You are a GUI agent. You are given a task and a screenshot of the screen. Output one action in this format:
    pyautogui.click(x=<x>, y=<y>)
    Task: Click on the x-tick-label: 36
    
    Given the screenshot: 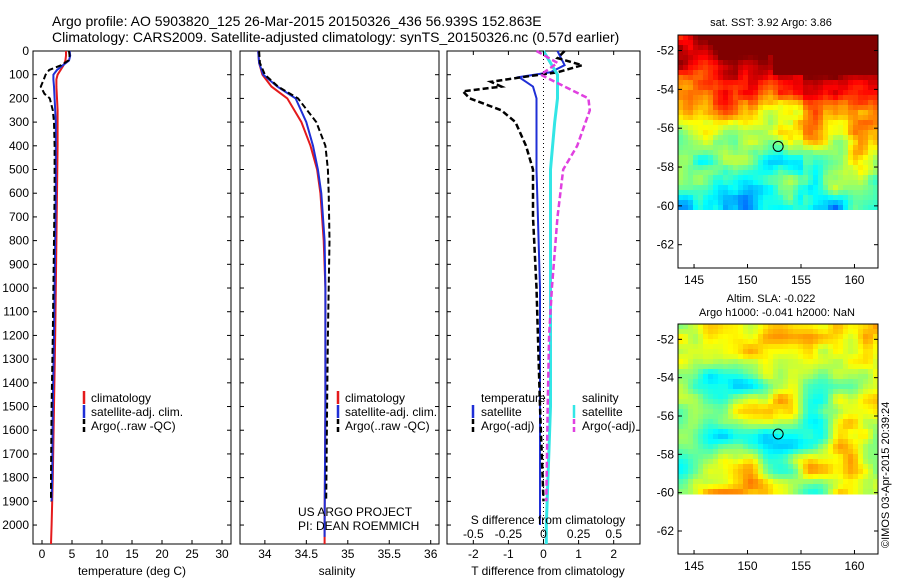 What is the action you would take?
    pyautogui.click(x=431, y=554)
    